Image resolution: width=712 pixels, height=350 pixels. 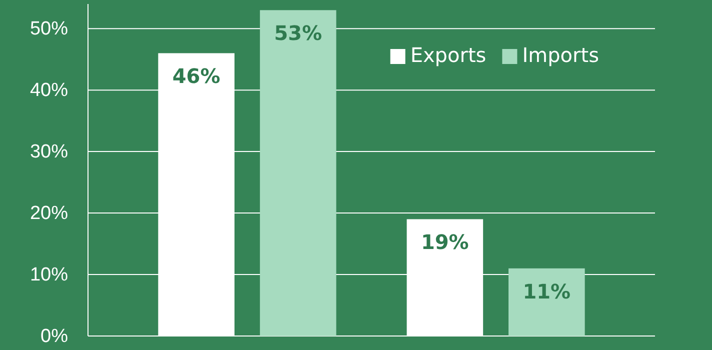 What do you see at coordinates (49, 91) in the screenshot?
I see `y-tick-label: 40%` at bounding box center [49, 91].